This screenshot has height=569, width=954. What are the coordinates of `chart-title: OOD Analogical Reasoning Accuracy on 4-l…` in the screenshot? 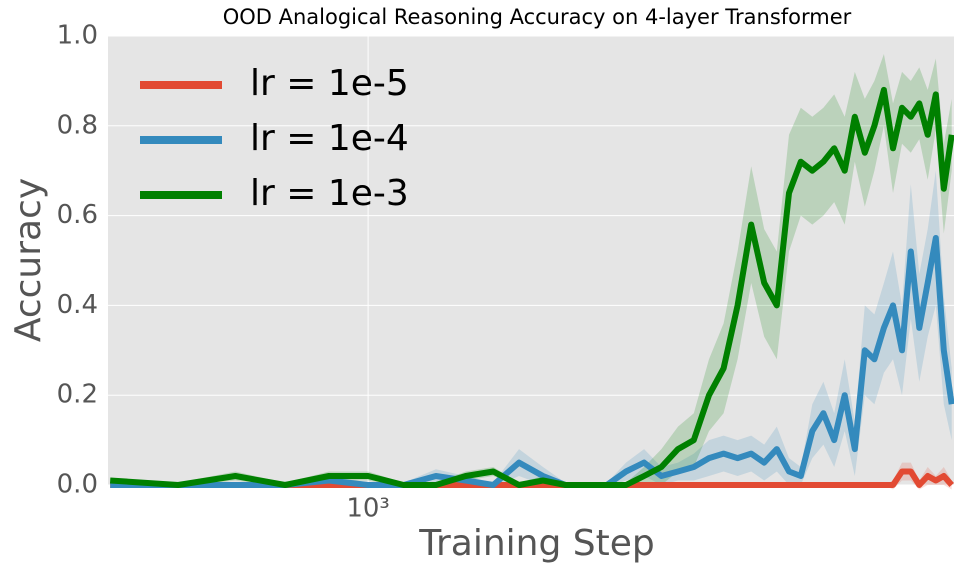 It's located at (537, 17).